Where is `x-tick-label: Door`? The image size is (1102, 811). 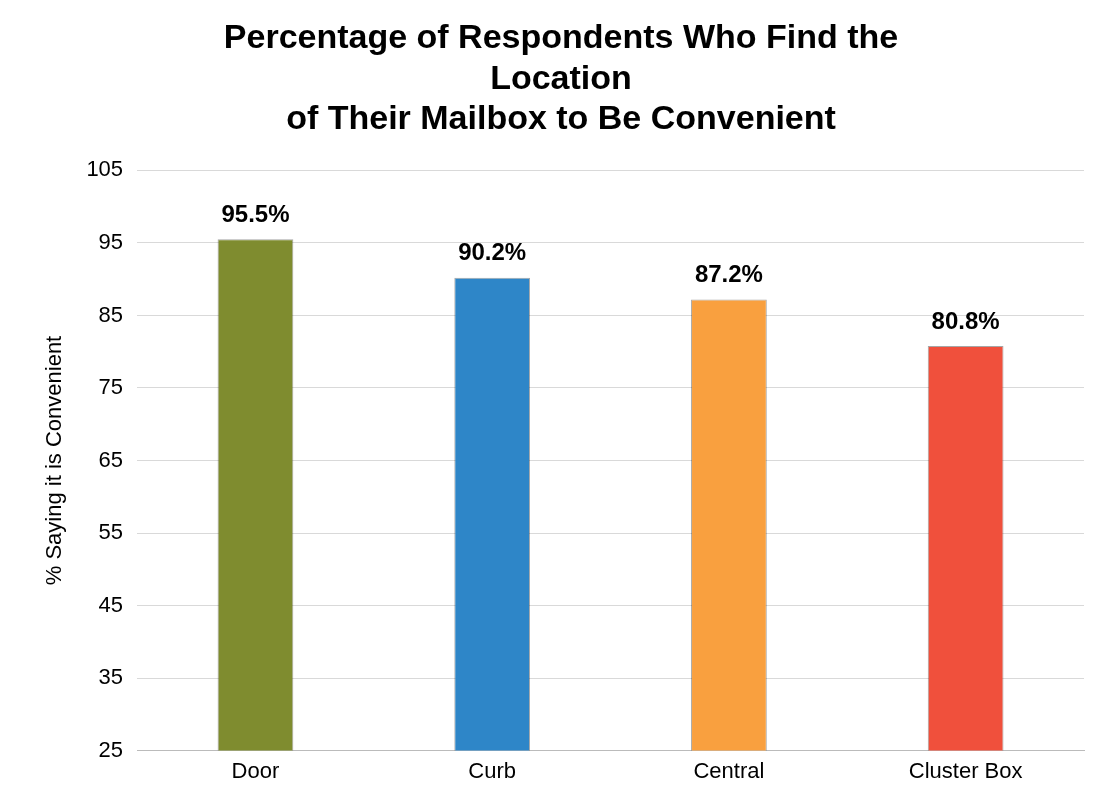 x-tick-label: Door is located at coordinates (255, 770).